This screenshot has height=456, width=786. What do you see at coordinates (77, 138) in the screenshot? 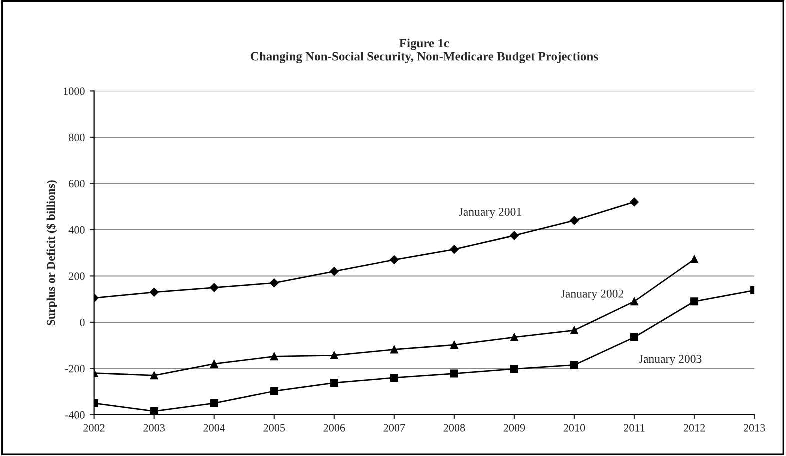
I see `y-tick-label: 800` at bounding box center [77, 138].